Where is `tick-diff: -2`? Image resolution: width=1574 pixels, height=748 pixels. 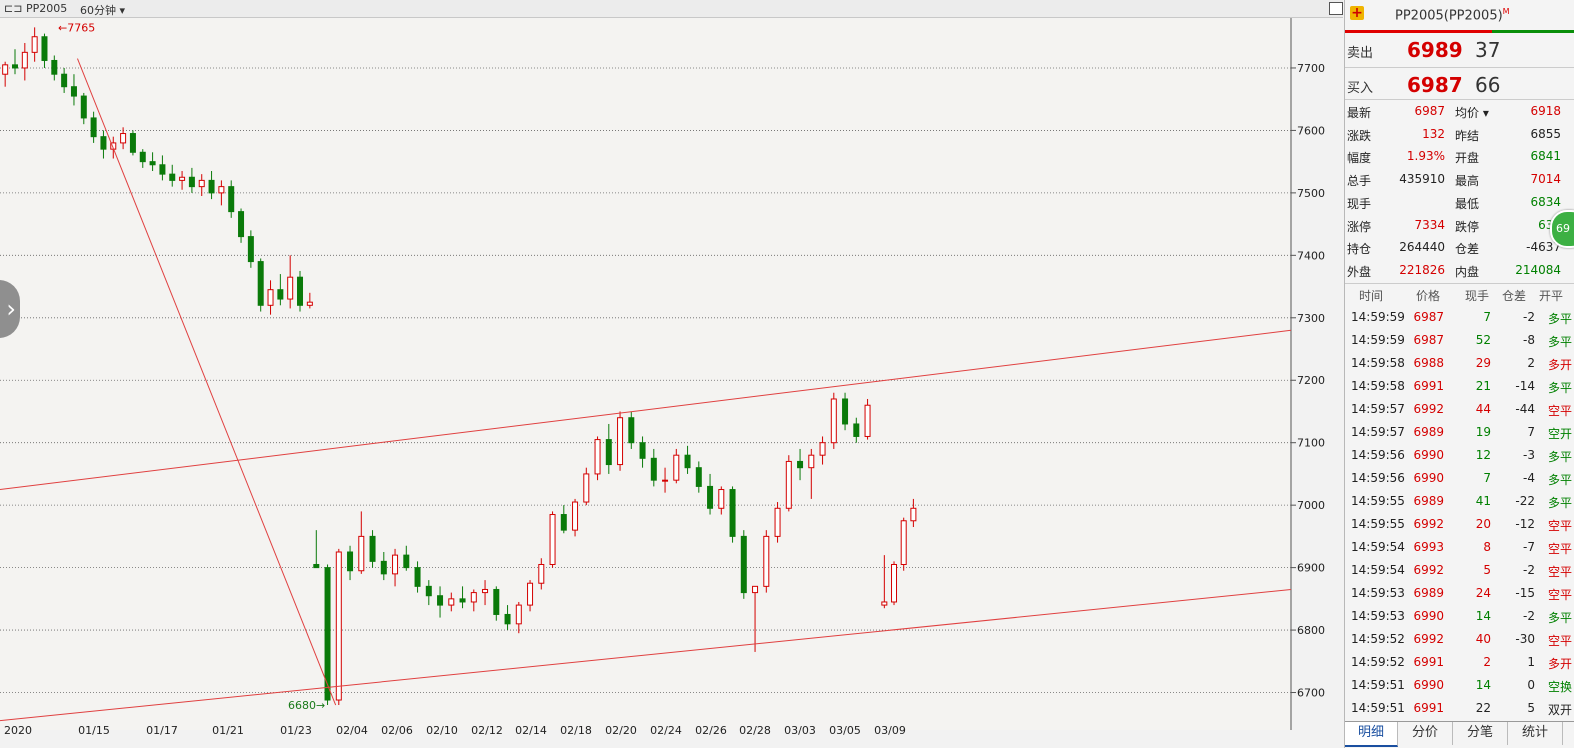 tick-diff: -2 is located at coordinates (1529, 570).